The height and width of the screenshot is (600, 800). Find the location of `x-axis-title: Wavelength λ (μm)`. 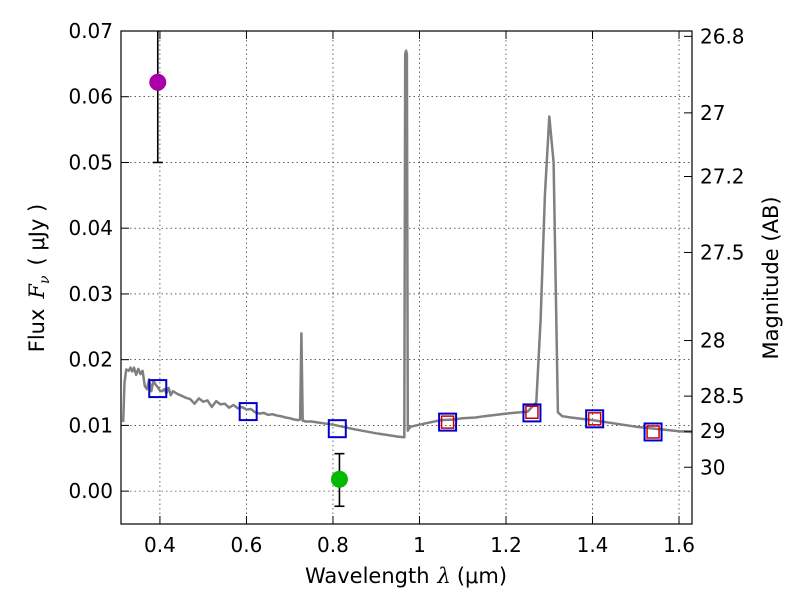

x-axis-title: Wavelength λ (μm) is located at coordinates (406, 576).